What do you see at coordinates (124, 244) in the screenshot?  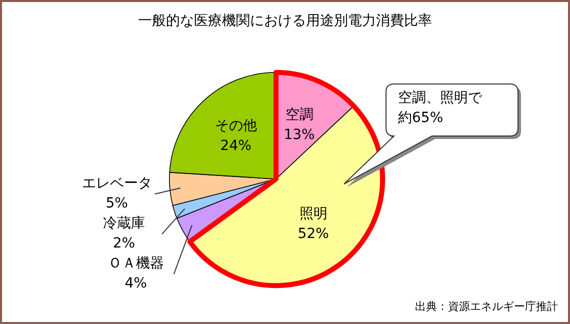 I see `data-label: 2%` at bounding box center [124, 244].